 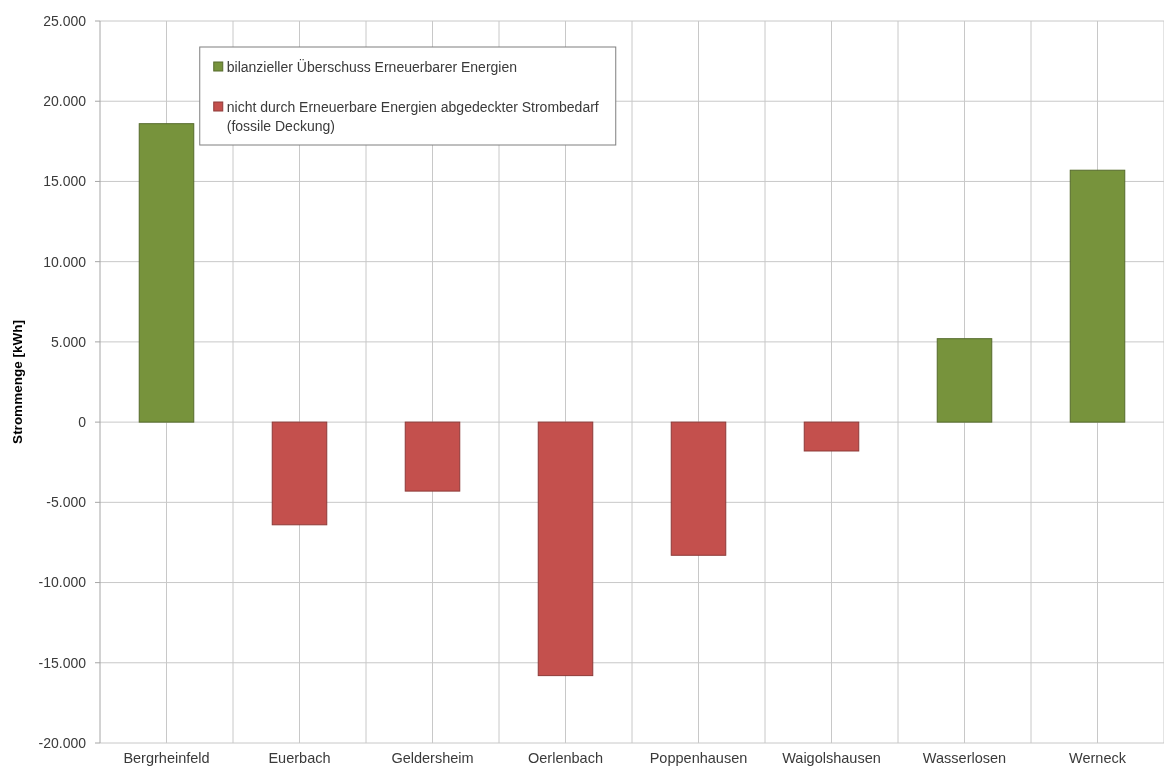 I want to click on y-tick-label: 10.000, so click(x=65, y=261).